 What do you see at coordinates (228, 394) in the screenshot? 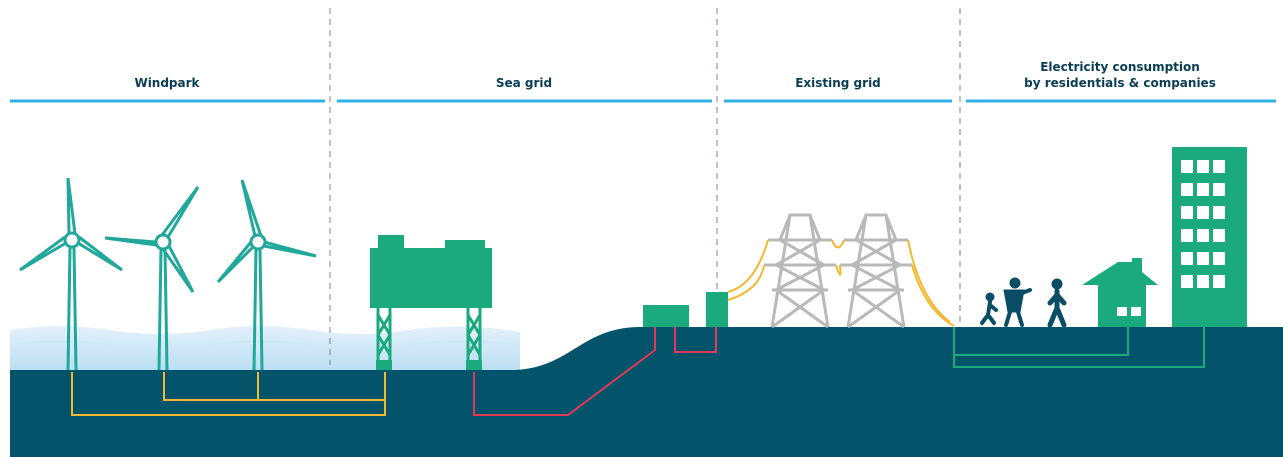
I see `yellow-cables` at bounding box center [228, 394].